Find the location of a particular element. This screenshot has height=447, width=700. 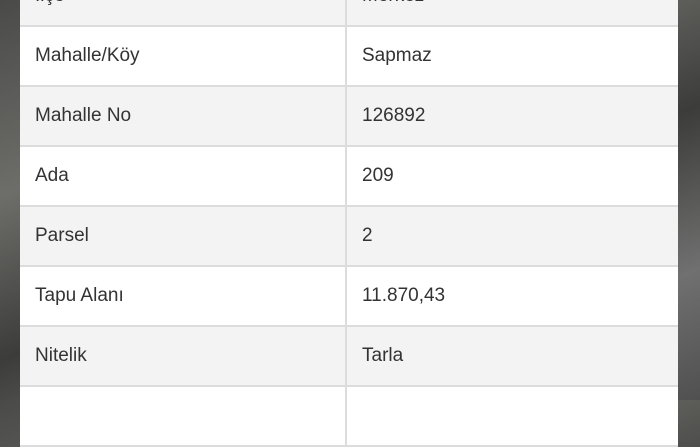

row-label: Nitelik is located at coordinates (183, 356).